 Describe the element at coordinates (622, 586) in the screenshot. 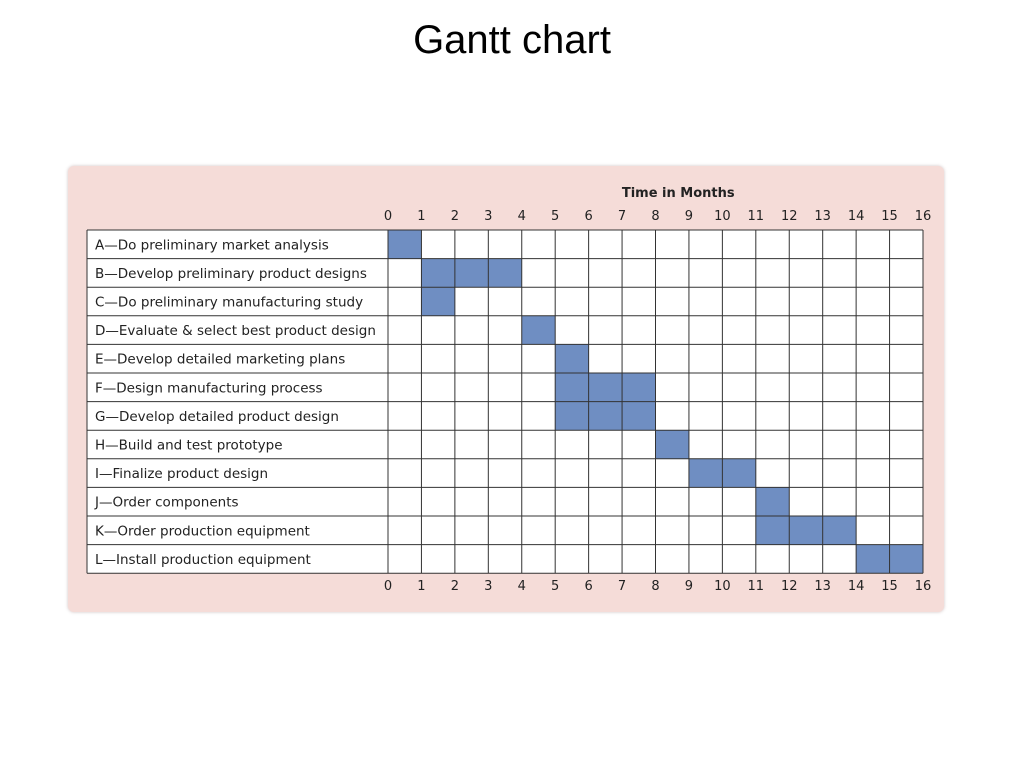

I see `x-tick-label-bottom: 7` at that location.